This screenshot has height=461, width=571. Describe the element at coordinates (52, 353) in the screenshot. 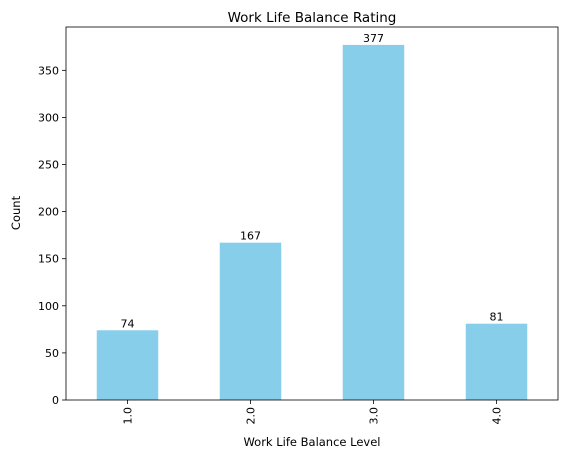

I see `y-tick-label: 50` at that location.